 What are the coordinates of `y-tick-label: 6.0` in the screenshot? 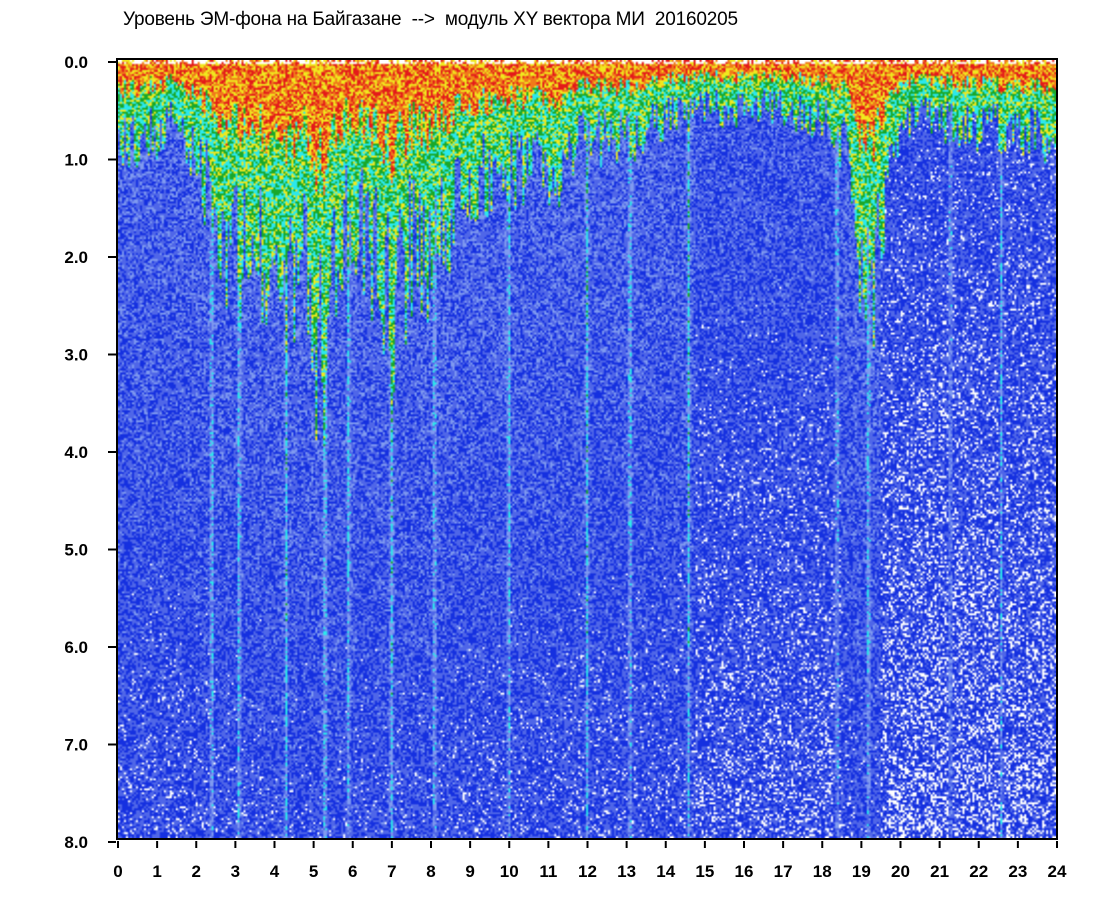 It's located at (76, 647).